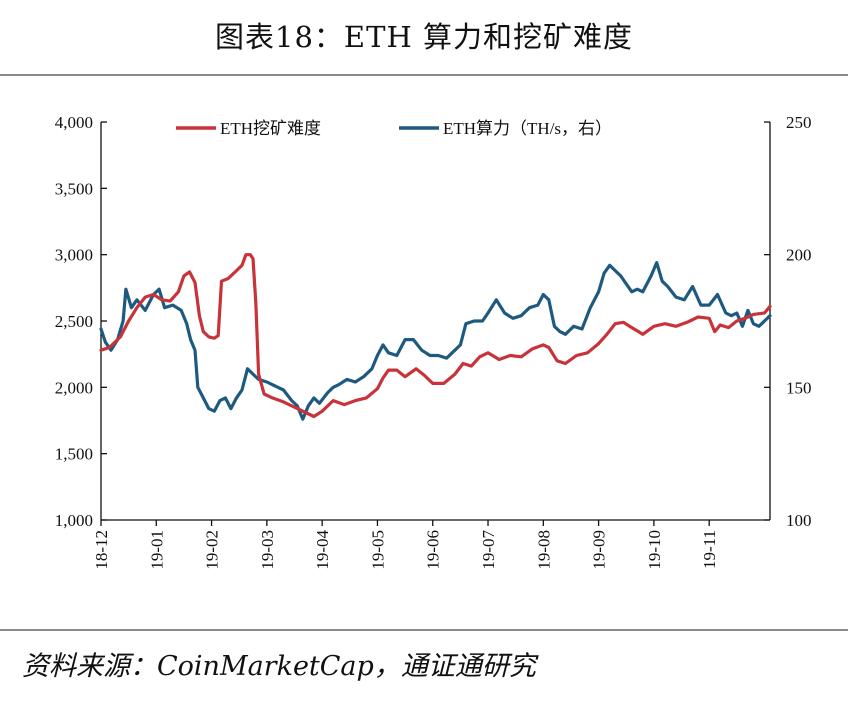  I want to click on left-y-axis: 1,000 1,500 2,000 2,500 3,000 3,500 4,000, so click(81, 321).